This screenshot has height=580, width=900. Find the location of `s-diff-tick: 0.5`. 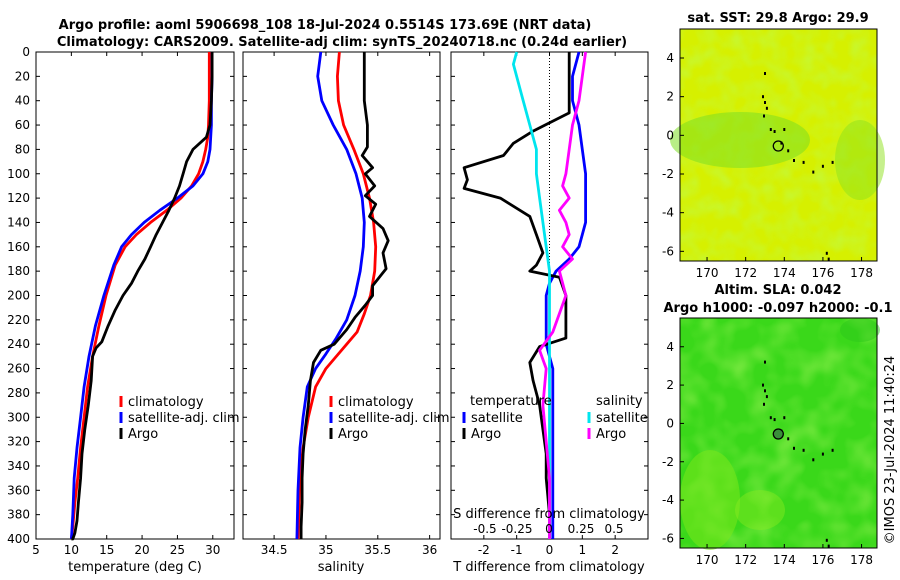

s-diff-tick: 0.5 is located at coordinates (613, 529).